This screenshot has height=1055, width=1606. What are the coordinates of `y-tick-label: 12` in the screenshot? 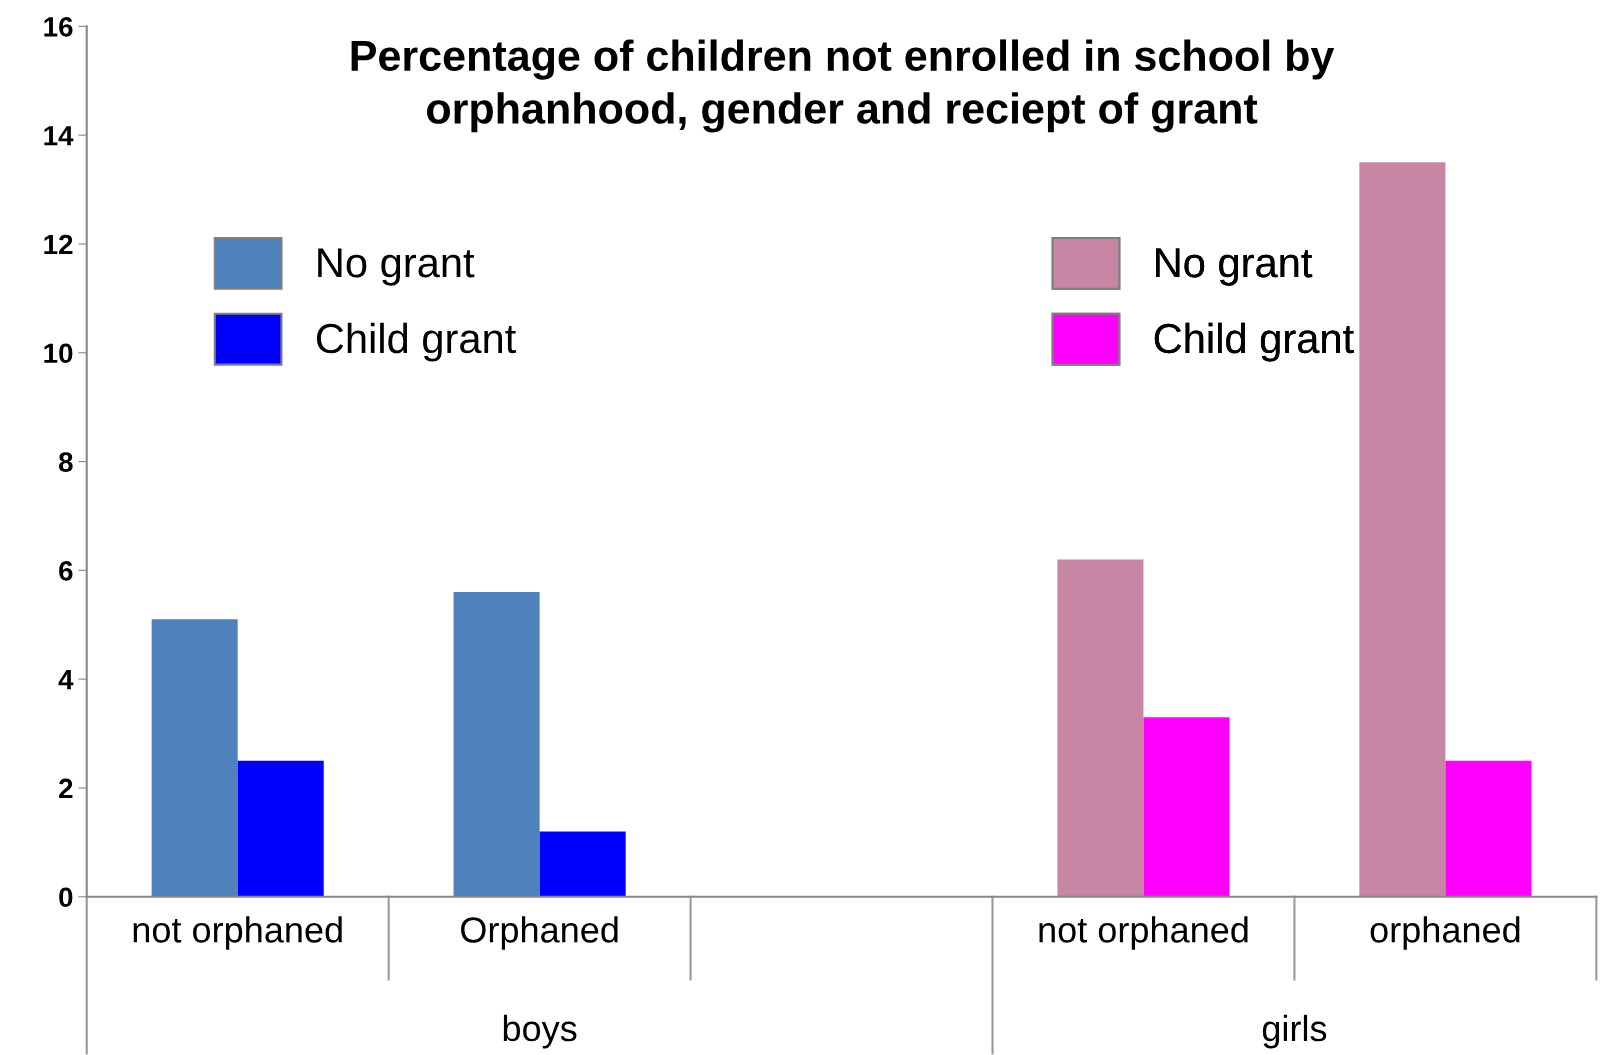 It's located at (58, 244).